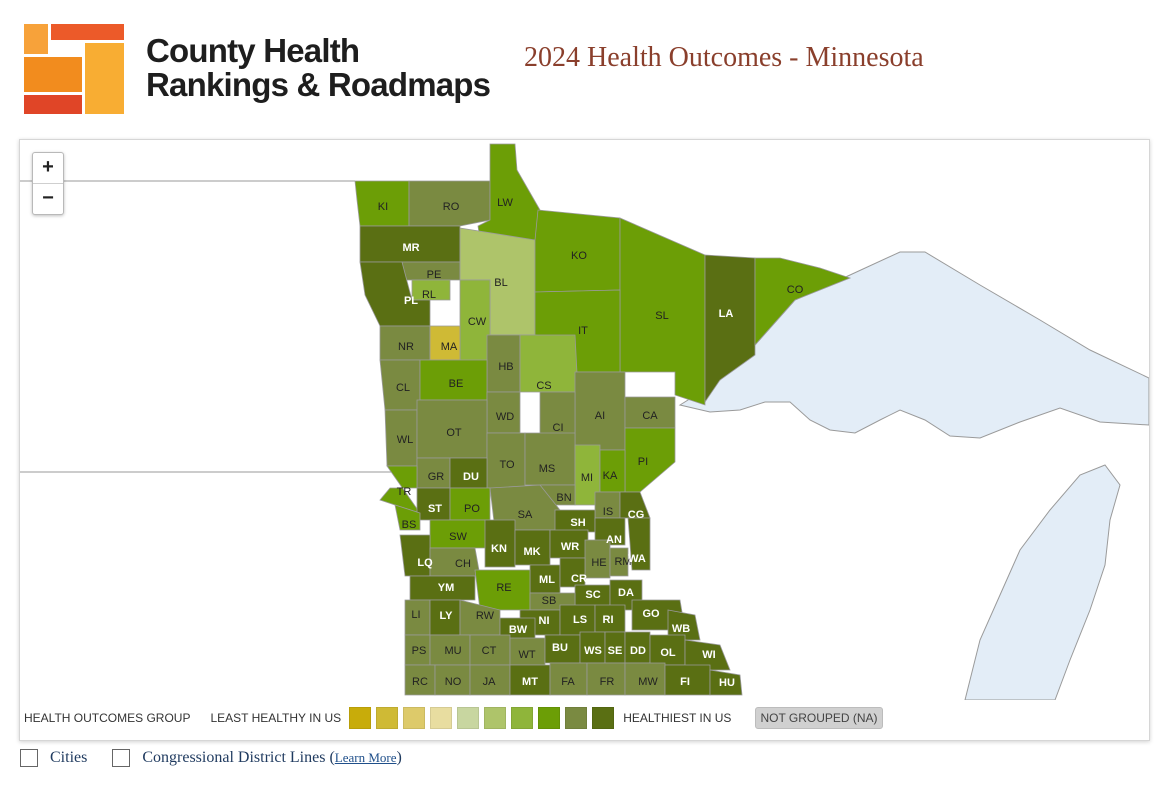  What do you see at coordinates (490, 680) in the screenshot?
I see `county-ja` at bounding box center [490, 680].